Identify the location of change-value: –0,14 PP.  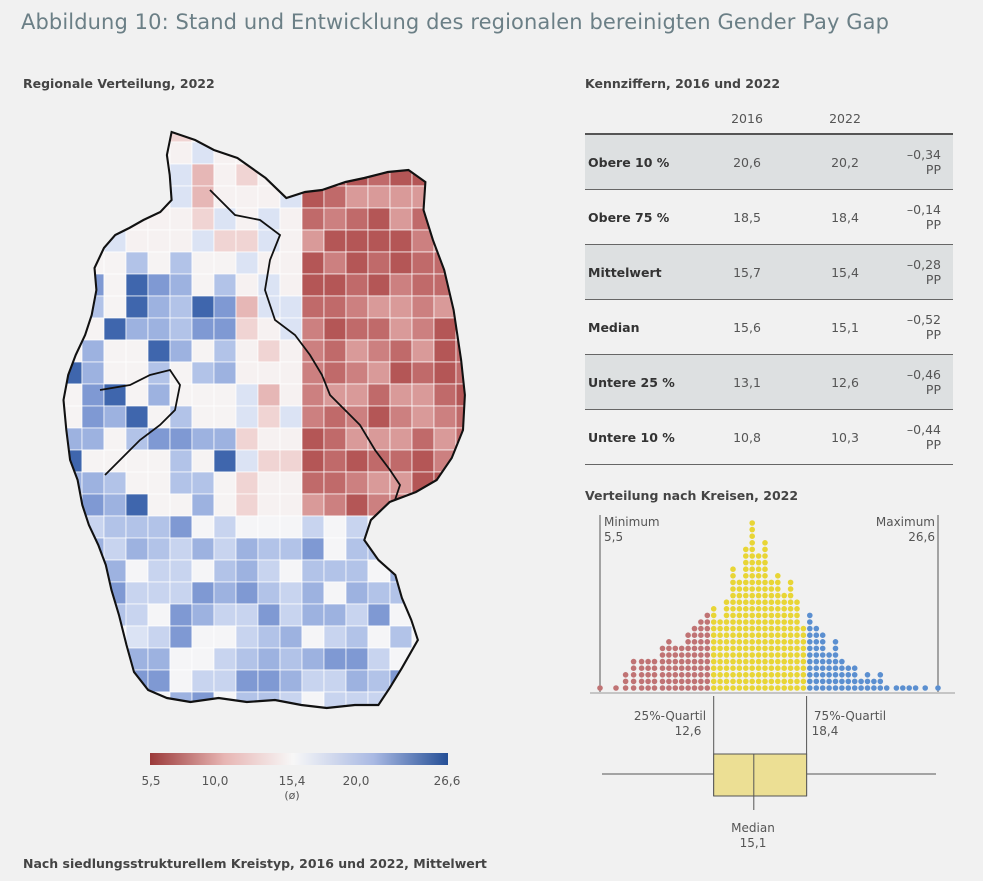
(923, 217).